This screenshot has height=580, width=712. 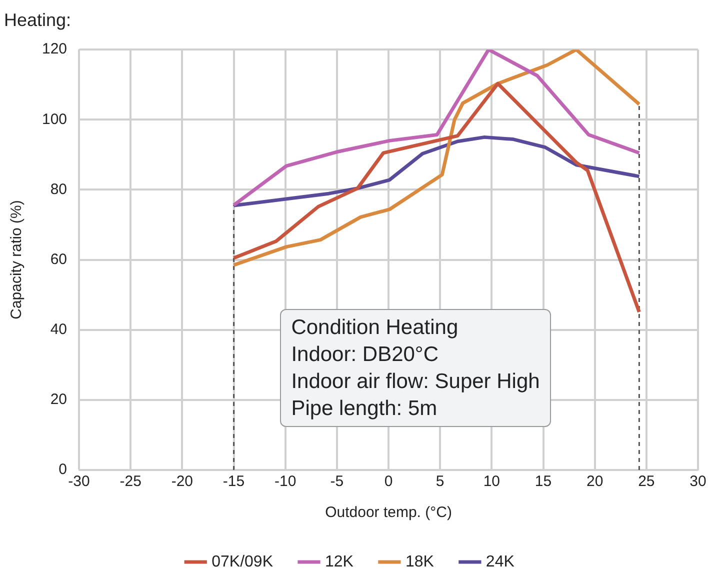 I want to click on x-tick-label: 30, so click(x=698, y=481).